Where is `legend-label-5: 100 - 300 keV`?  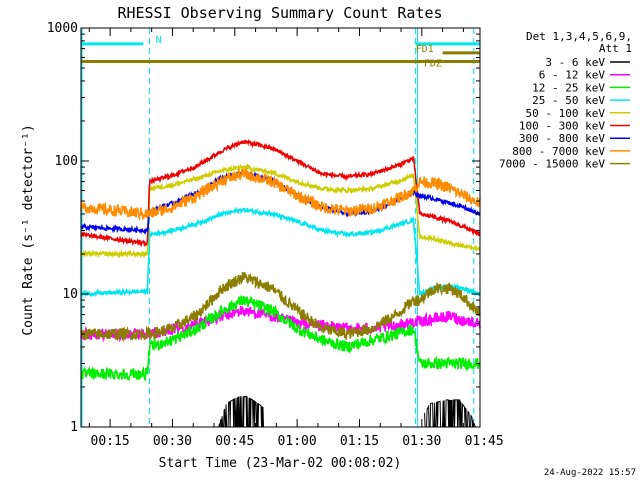 legend-label-5: 100 - 300 keV is located at coordinates (562, 126).